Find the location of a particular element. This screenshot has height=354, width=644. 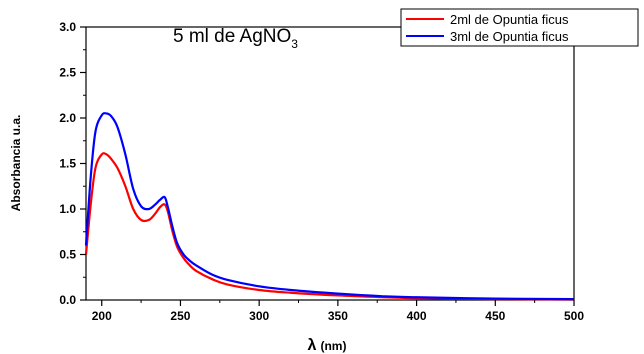

x-tick-label: 300 is located at coordinates (259, 316).